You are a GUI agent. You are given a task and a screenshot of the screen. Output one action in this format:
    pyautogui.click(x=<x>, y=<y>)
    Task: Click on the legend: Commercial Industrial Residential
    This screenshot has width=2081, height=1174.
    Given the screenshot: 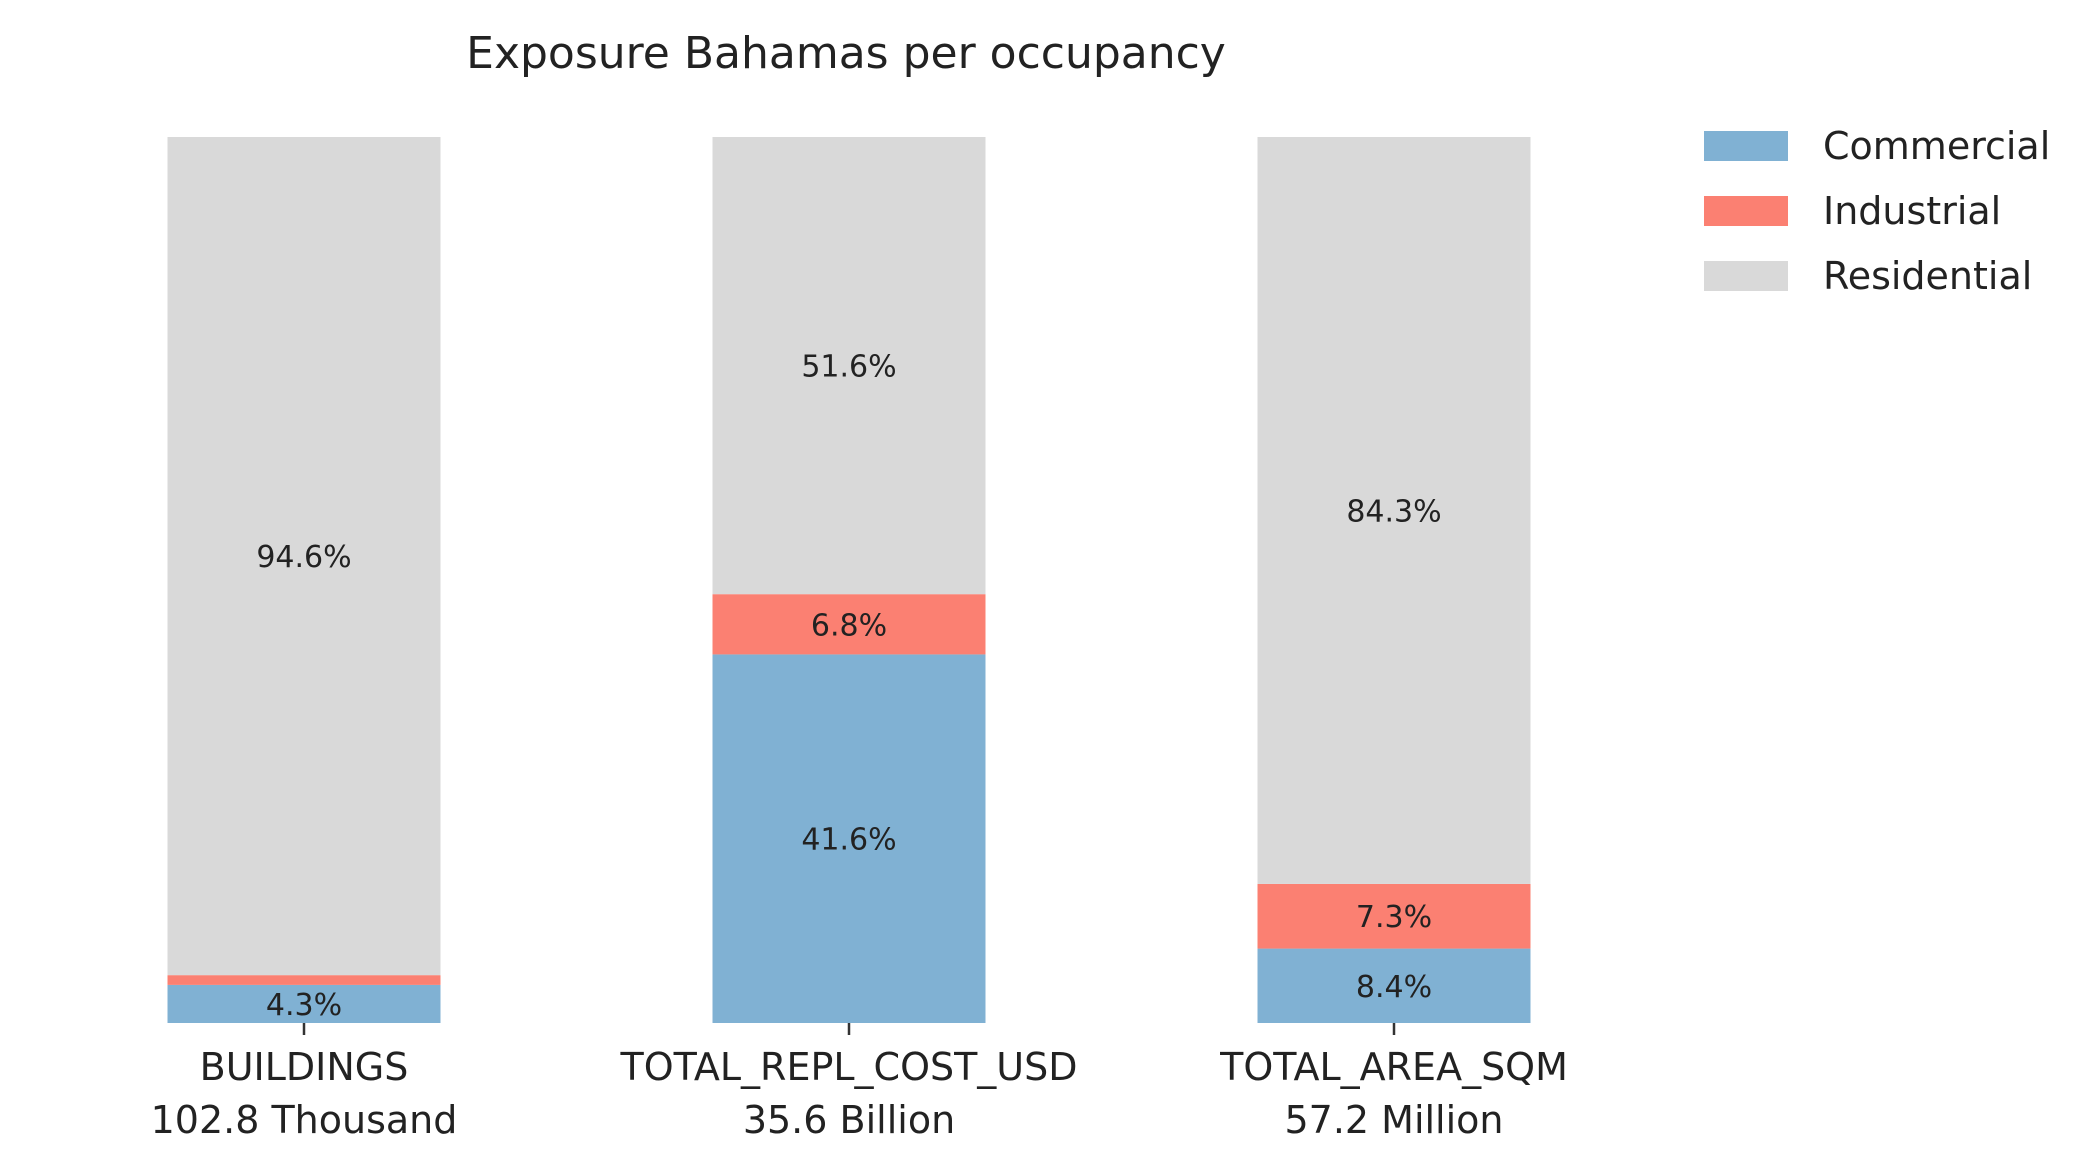 What is the action you would take?
    pyautogui.click(x=1877, y=211)
    